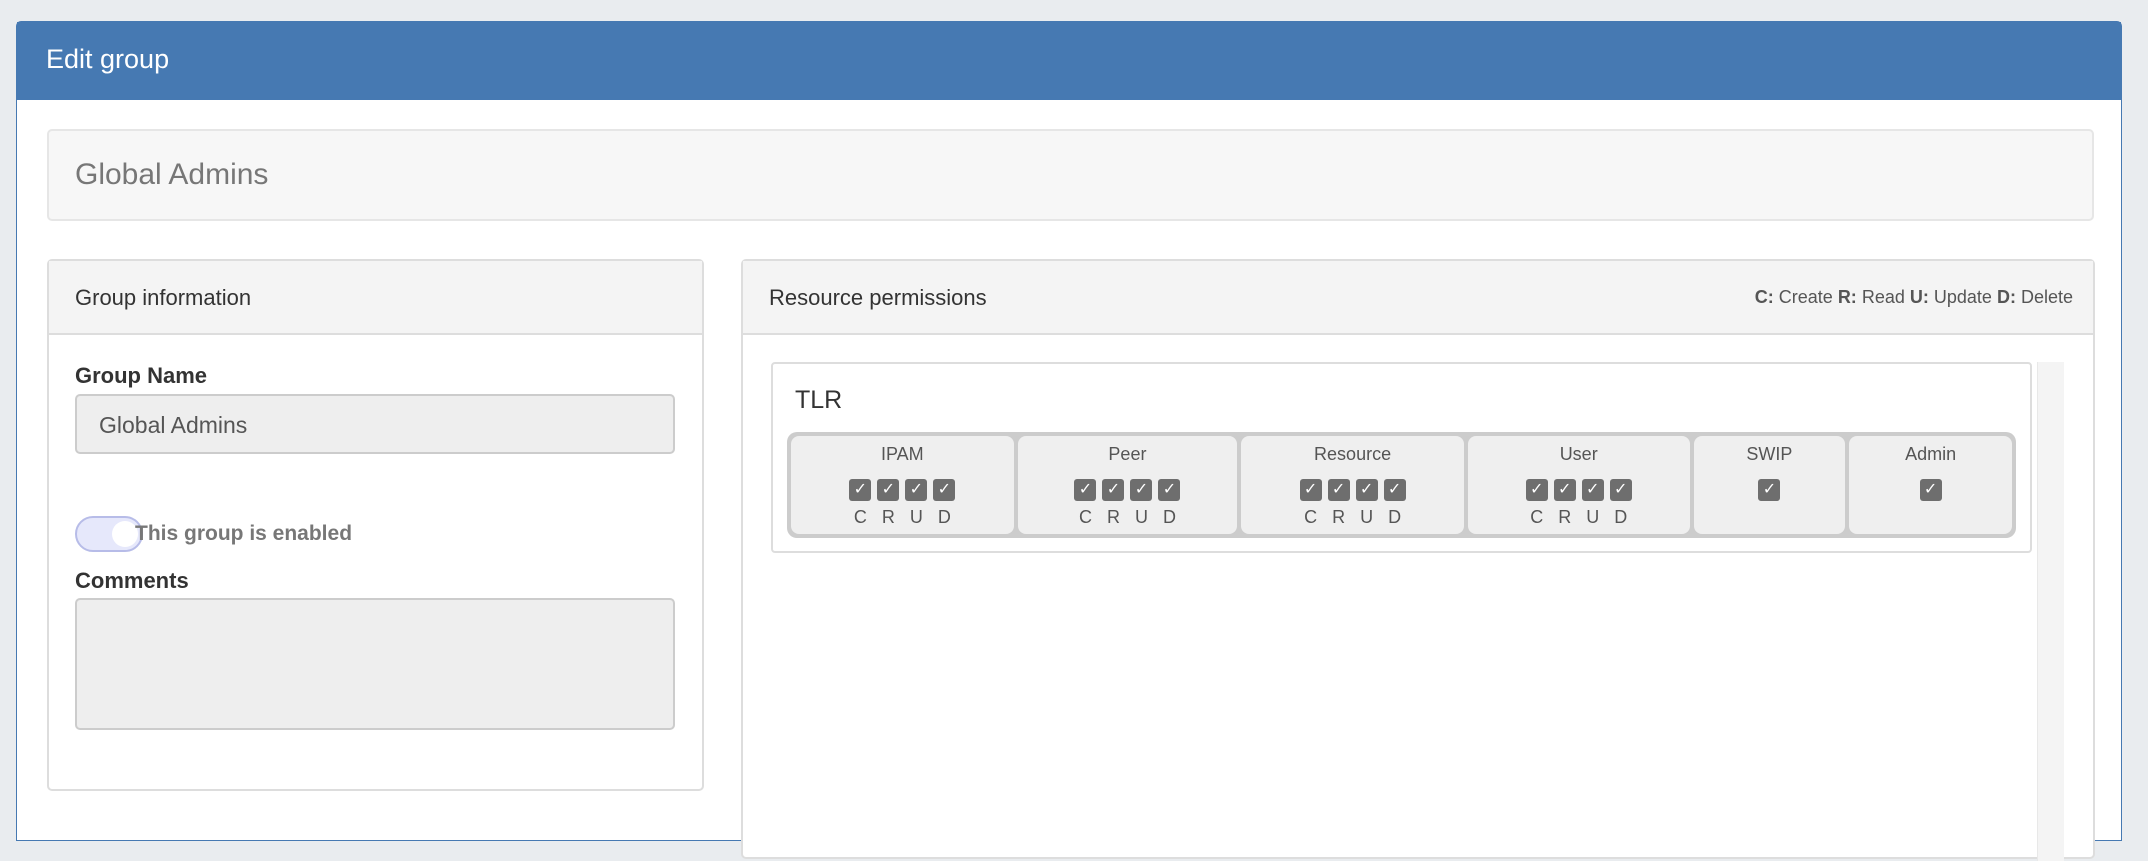 The height and width of the screenshot is (861, 2148). I want to click on permission-group-label: Resource, so click(1353, 454).